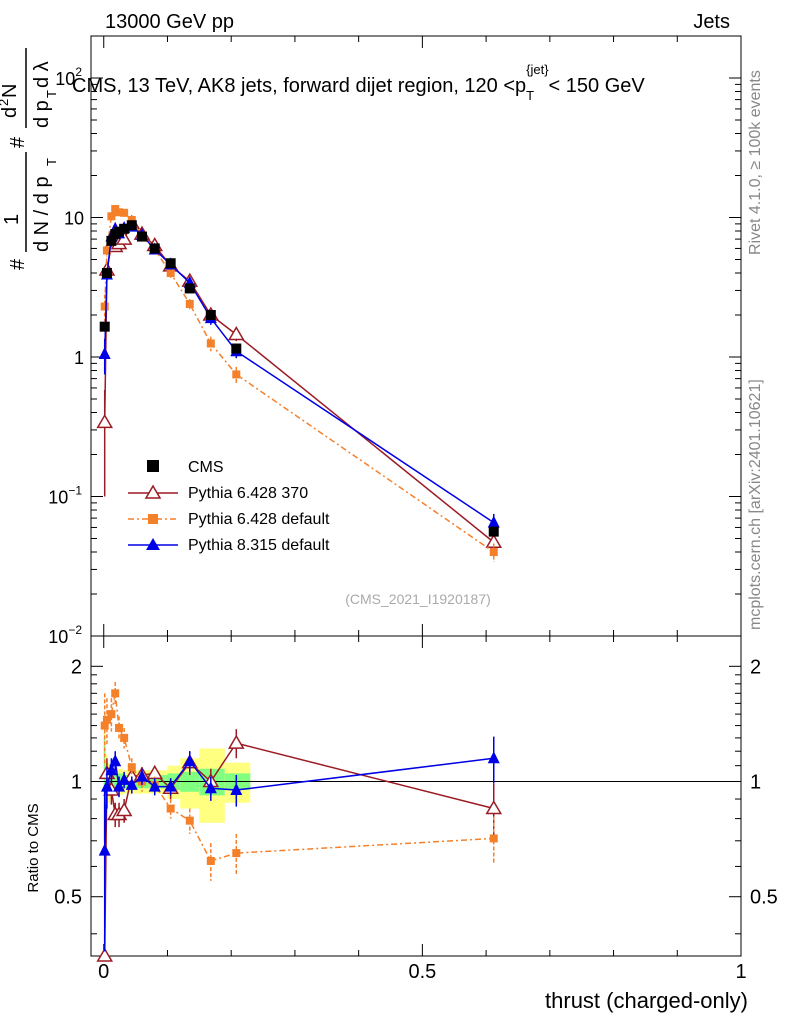 The height and width of the screenshot is (1024, 786). What do you see at coordinates (18, 264) in the screenshot?
I see `ylabel-hash: #` at bounding box center [18, 264].